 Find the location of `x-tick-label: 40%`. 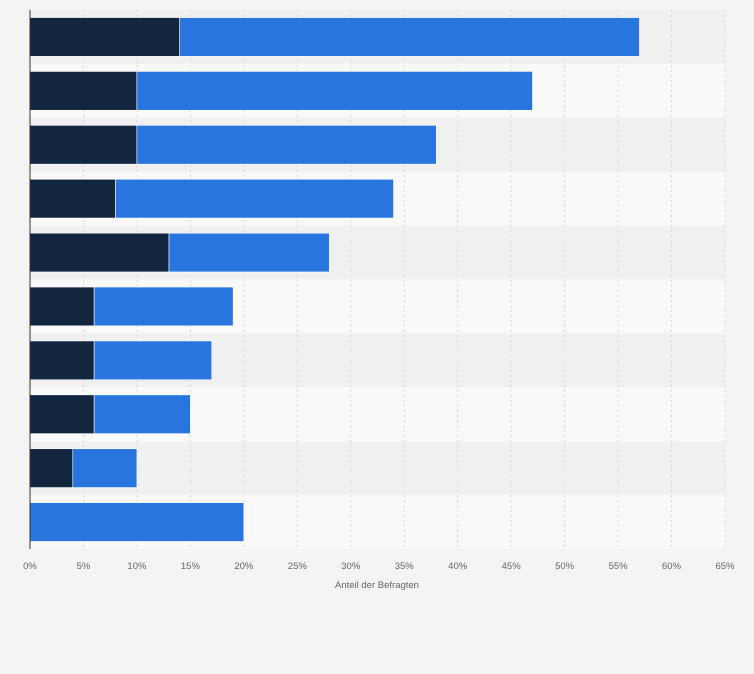

x-tick-label: 40% is located at coordinates (458, 566).